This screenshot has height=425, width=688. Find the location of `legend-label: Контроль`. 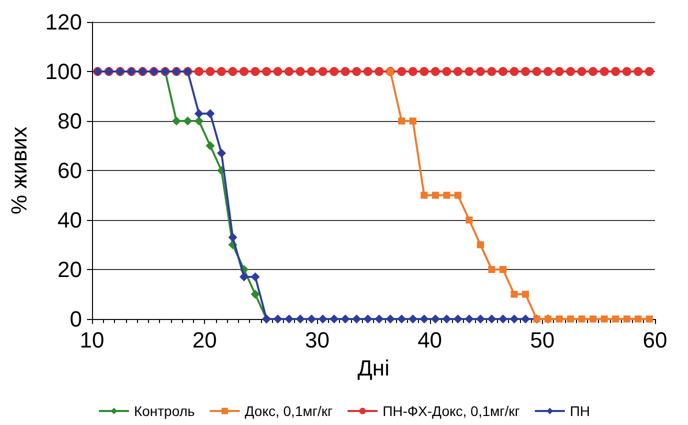

legend-label: Контроль is located at coordinates (164, 411).